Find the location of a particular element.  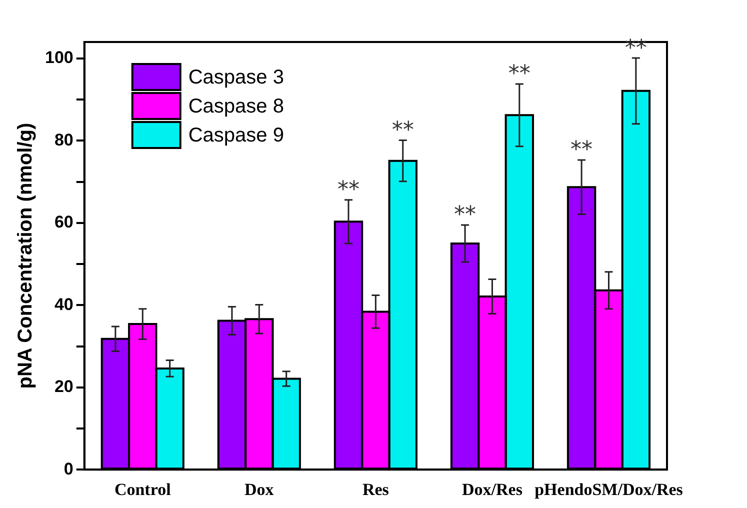

y-tick-label: 20 is located at coordinates (64, 386).